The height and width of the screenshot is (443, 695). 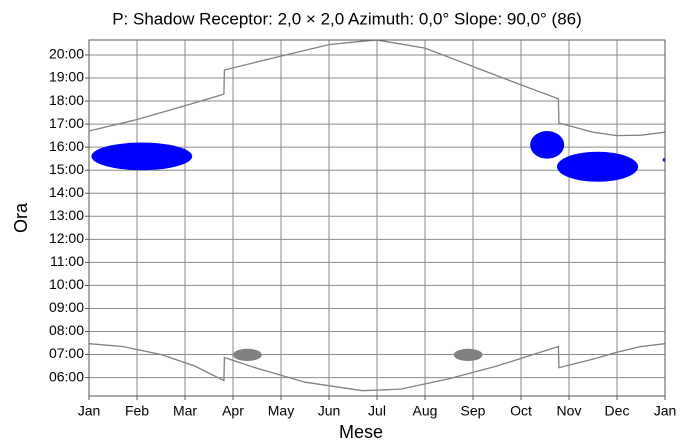 I want to click on x-tick-label: Jul, so click(x=377, y=411).